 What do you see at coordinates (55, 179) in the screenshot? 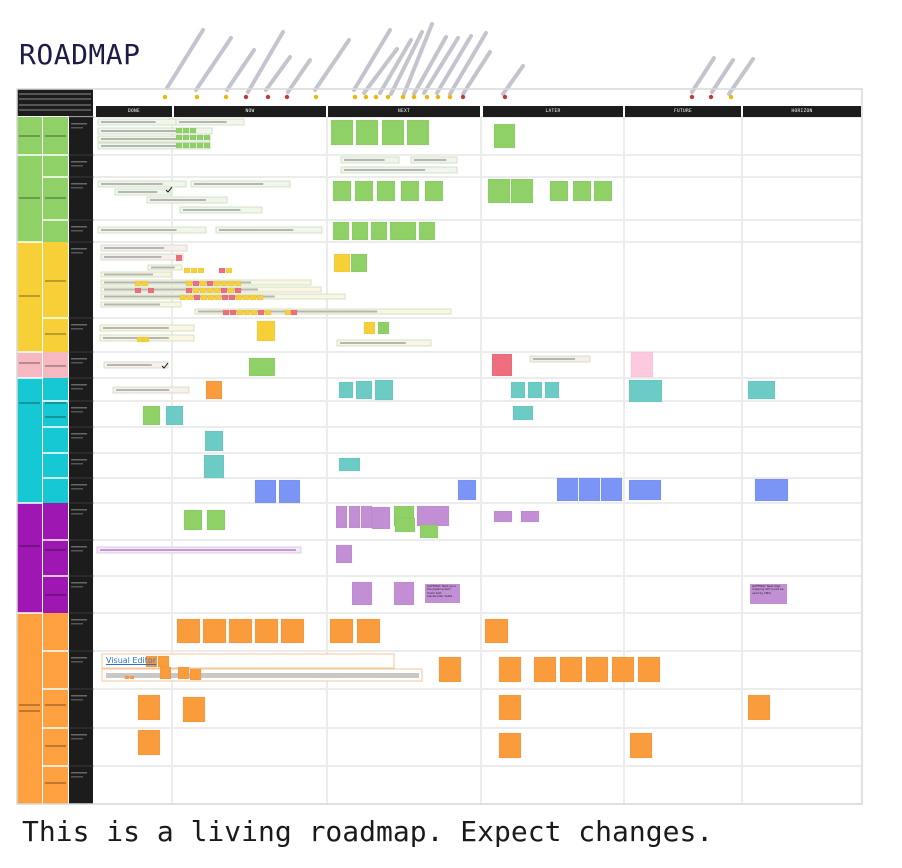
I see `lane-green-inner` at bounding box center [55, 179].